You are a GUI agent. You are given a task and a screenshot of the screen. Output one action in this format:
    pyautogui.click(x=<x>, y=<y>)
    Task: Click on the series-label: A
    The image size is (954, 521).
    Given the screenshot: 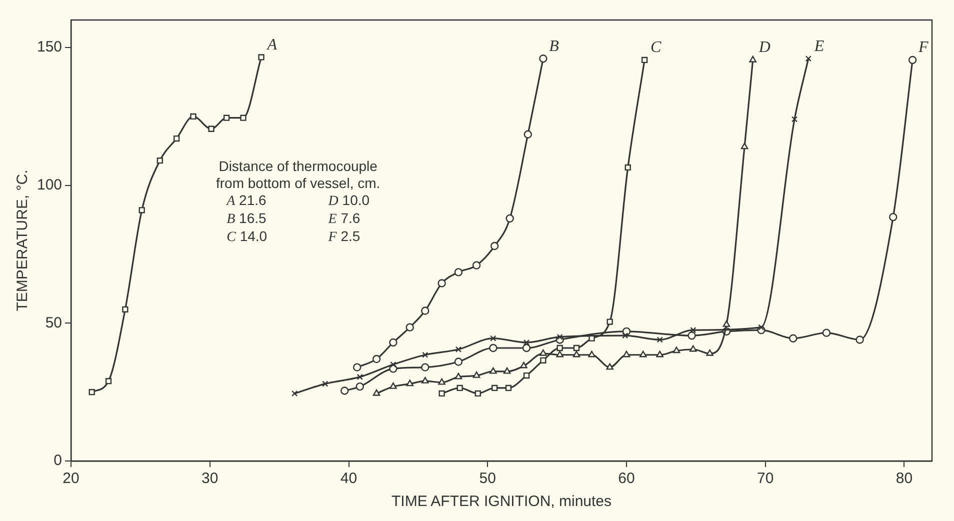 What is the action you would take?
    pyautogui.click(x=272, y=45)
    